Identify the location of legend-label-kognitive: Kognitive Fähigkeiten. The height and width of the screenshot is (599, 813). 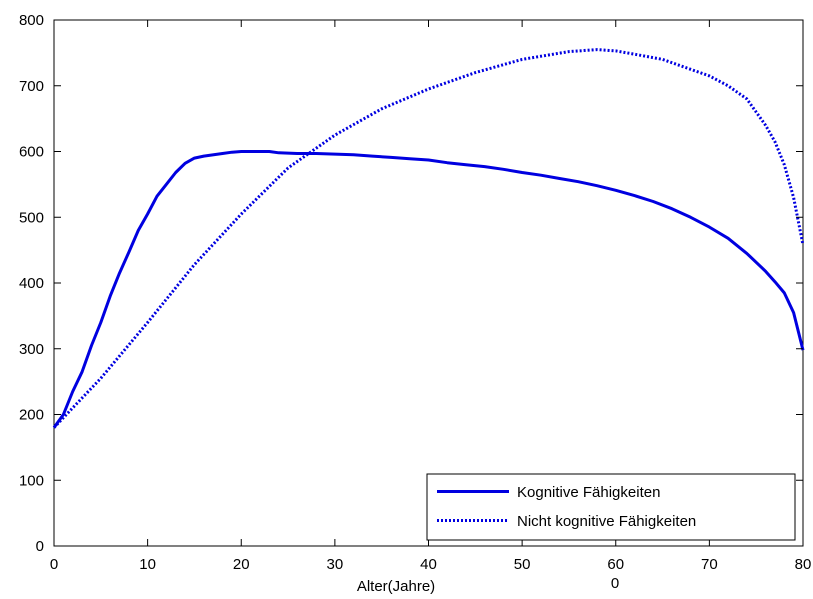
(588, 492).